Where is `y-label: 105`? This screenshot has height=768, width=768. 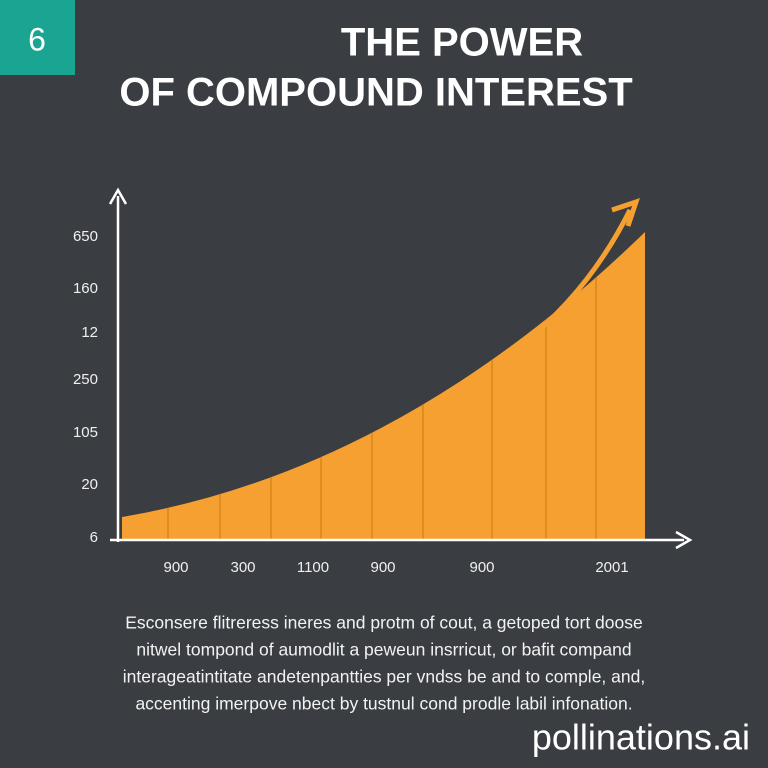
y-label: 105 is located at coordinates (85, 432).